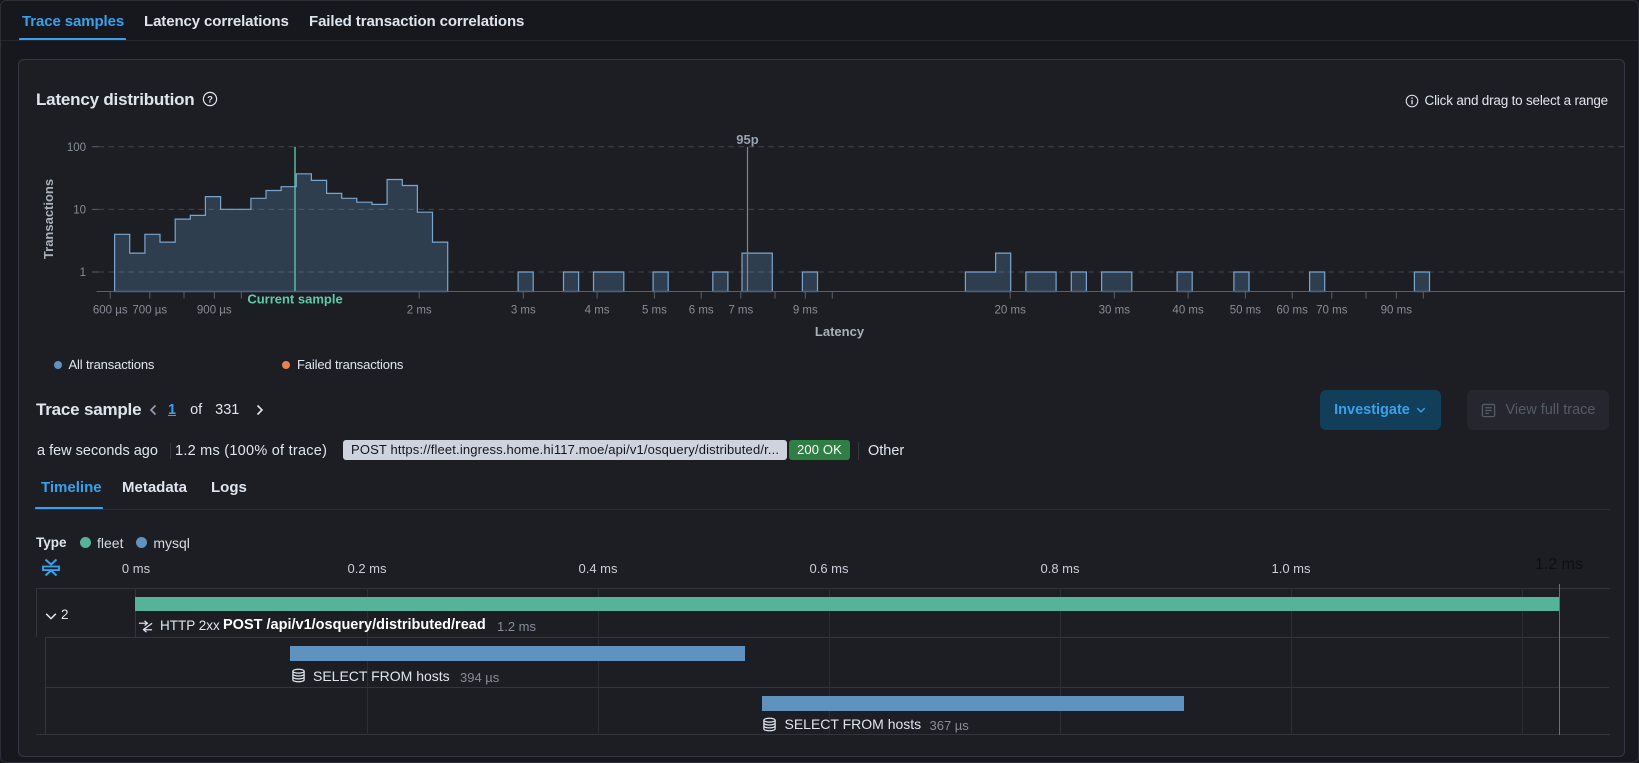  Describe the element at coordinates (1332, 311) in the screenshot. I see `svg-text: 70 ms` at that location.